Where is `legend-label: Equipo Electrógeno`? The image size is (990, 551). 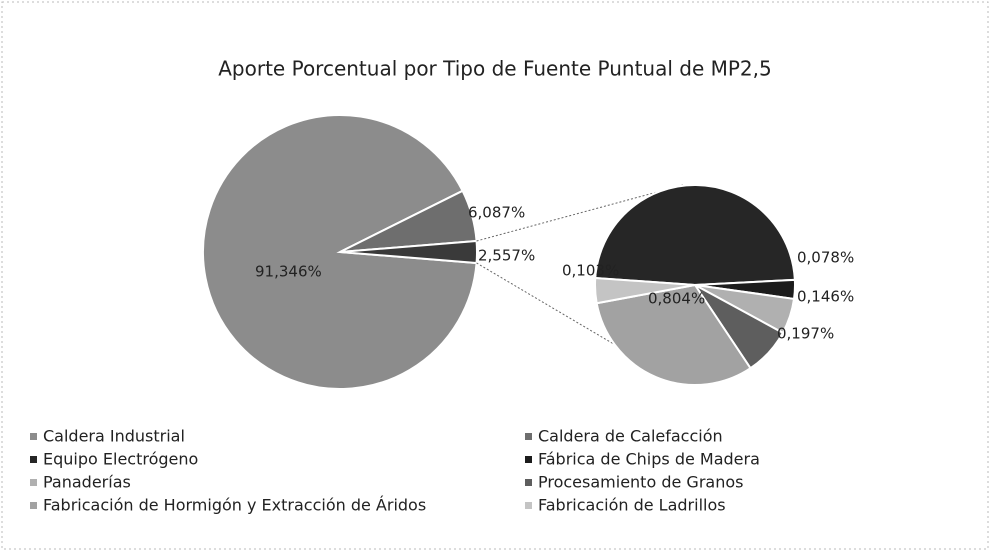
legend-label: Equipo Electrógeno is located at coordinates (120, 459).